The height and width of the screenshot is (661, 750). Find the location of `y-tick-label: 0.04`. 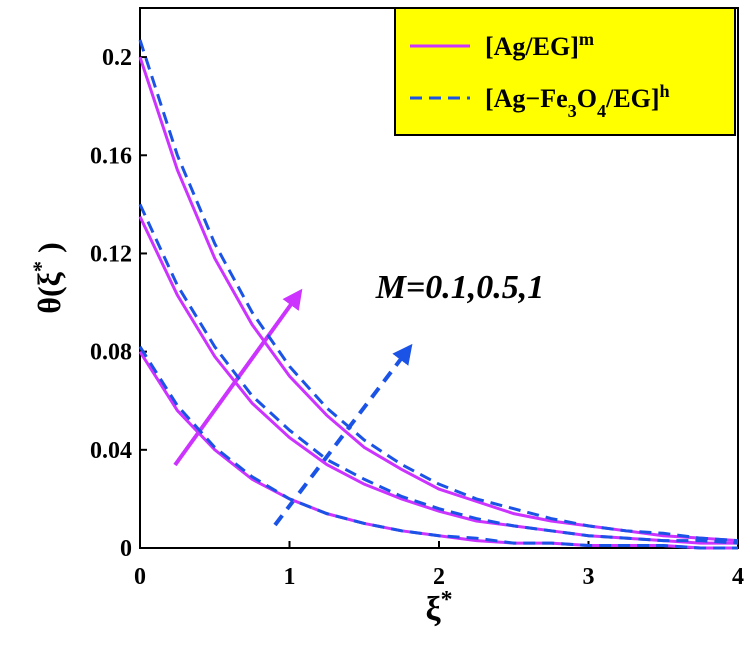

y-tick-label: 0.04 is located at coordinates (111, 451).